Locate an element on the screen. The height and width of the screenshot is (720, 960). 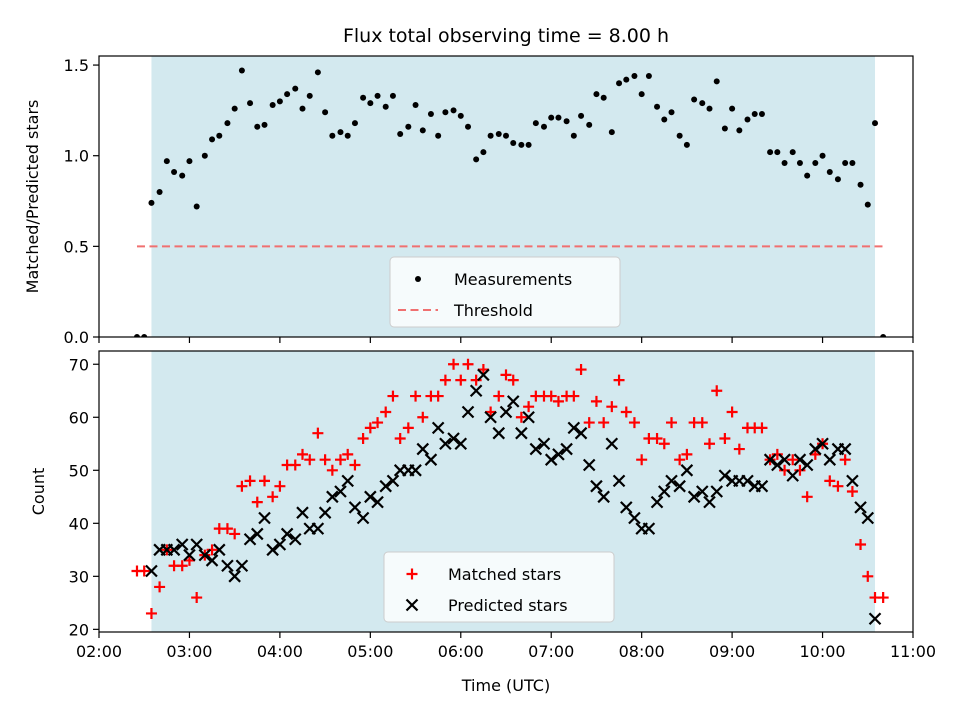
legend: Matched stars Predicted stars is located at coordinates (499, 587).